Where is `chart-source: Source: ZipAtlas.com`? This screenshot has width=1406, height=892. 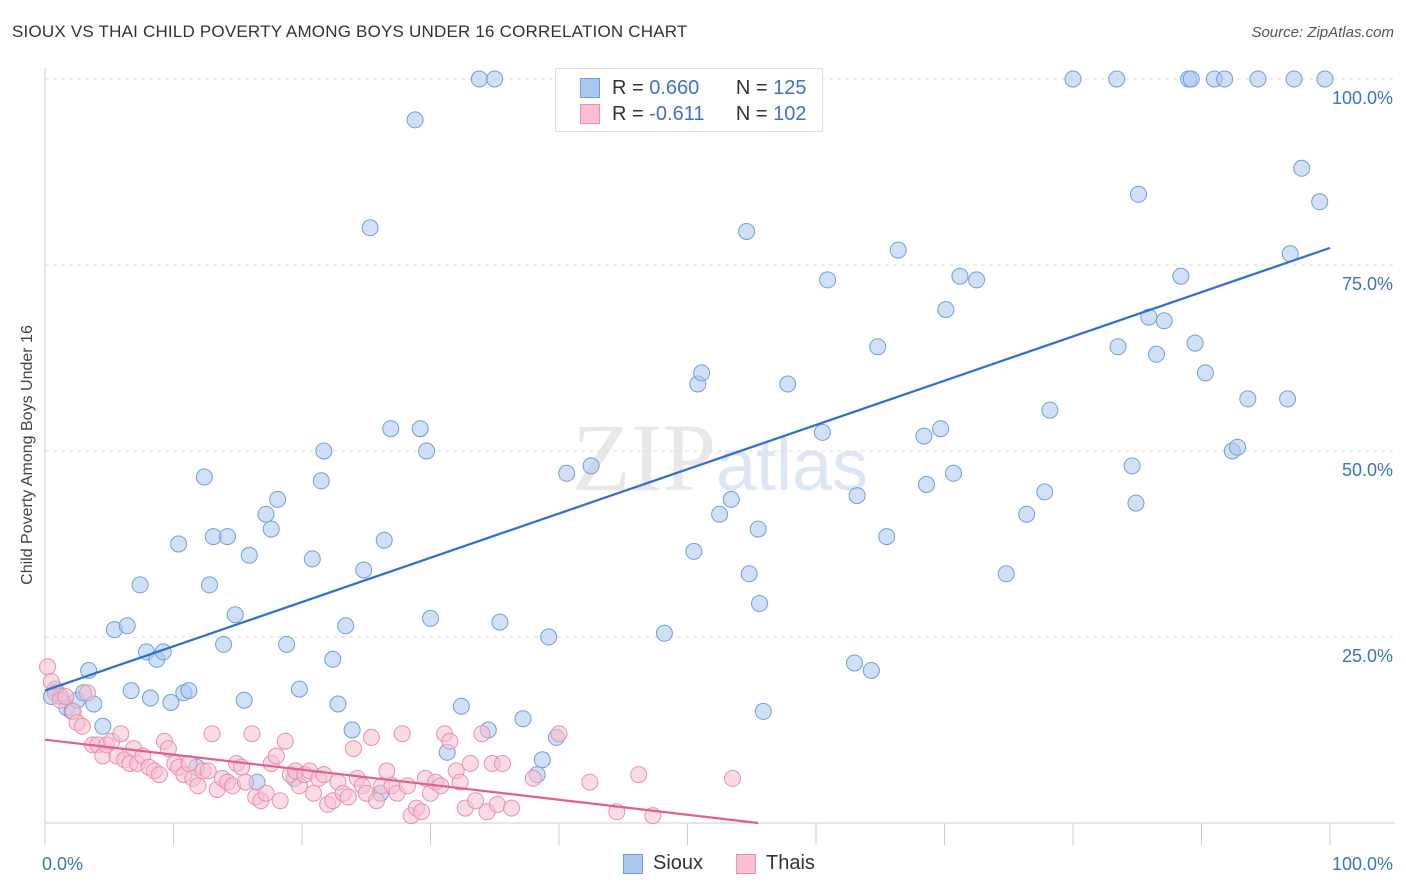
chart-source: Source: ZipAtlas.com is located at coordinates (1322, 32).